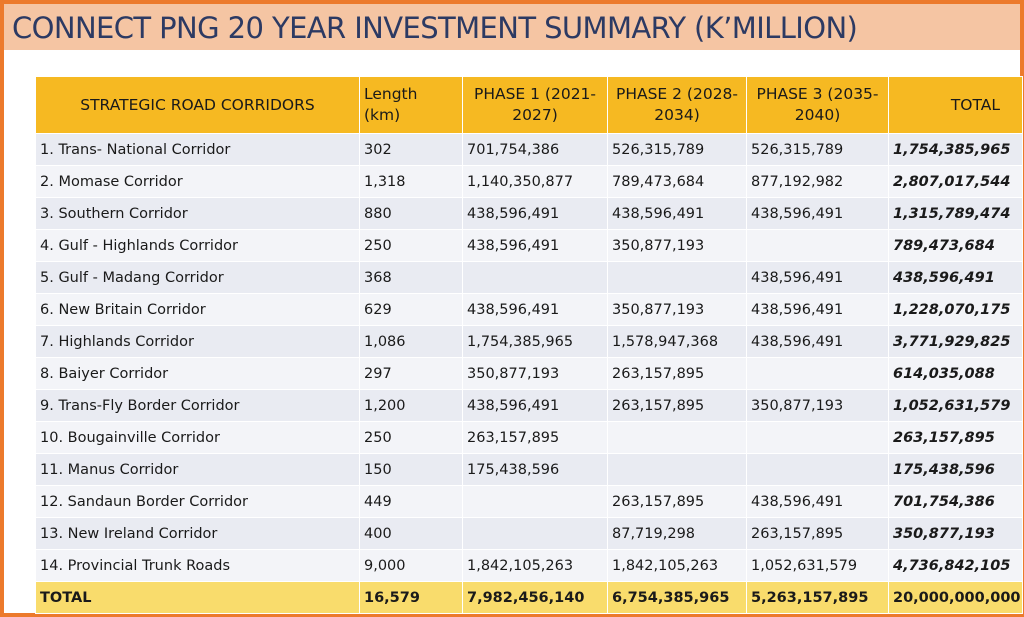 The height and width of the screenshot is (617, 1024). I want to click on cell-phase-1: 1,754,385,965, so click(535, 341).